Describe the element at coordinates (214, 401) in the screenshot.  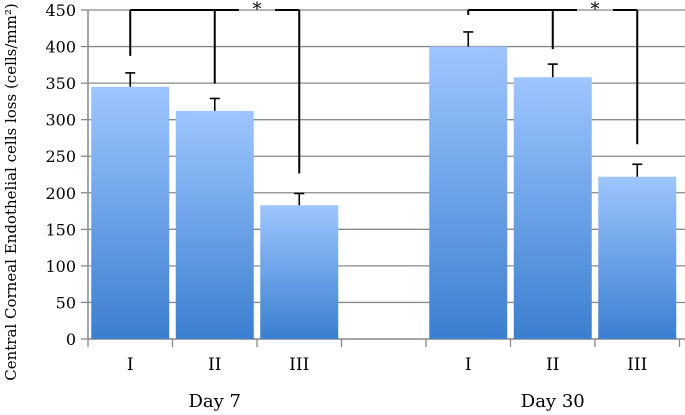
I see `group-label: Day 7` at that location.